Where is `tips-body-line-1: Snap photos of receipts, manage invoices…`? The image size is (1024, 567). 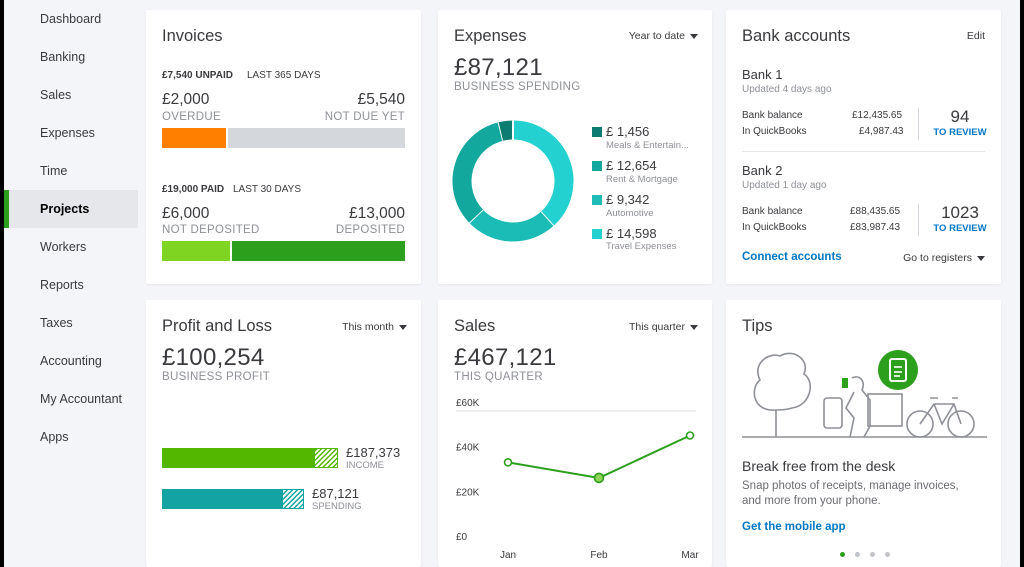 tips-body-line-1: Snap photos of receipts, manage invoices… is located at coordinates (850, 486).